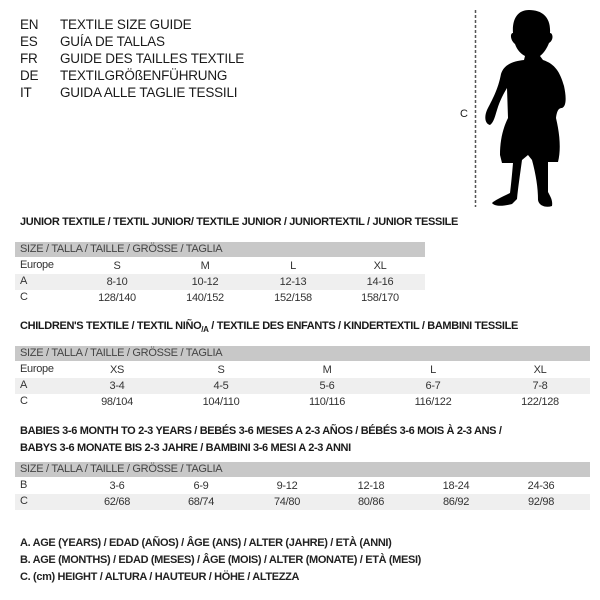  What do you see at coordinates (540, 386) in the screenshot?
I see `cell: 7-8` at bounding box center [540, 386].